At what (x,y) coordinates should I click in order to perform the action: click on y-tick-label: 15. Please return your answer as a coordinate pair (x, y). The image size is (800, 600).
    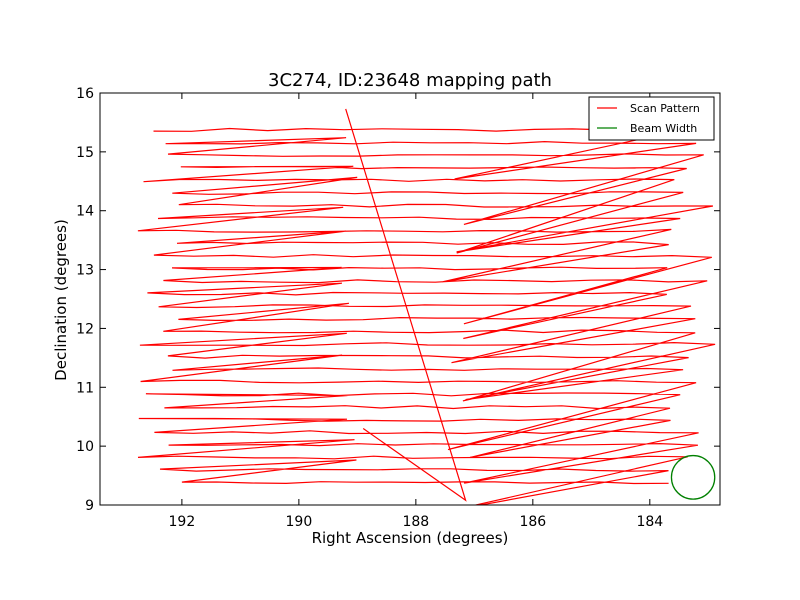
    Looking at the image, I should click on (85, 153).